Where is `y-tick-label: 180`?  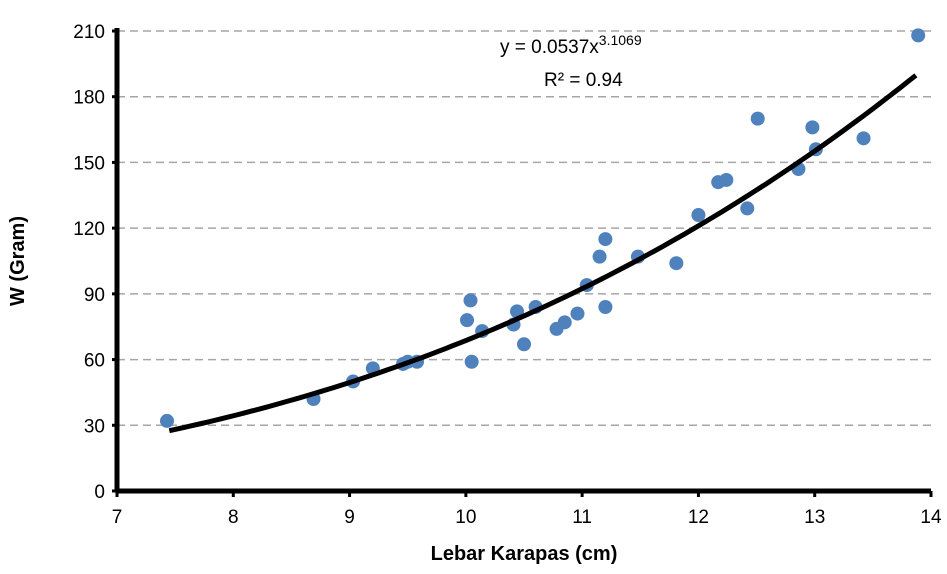 y-tick-label: 180 is located at coordinates (89, 98).